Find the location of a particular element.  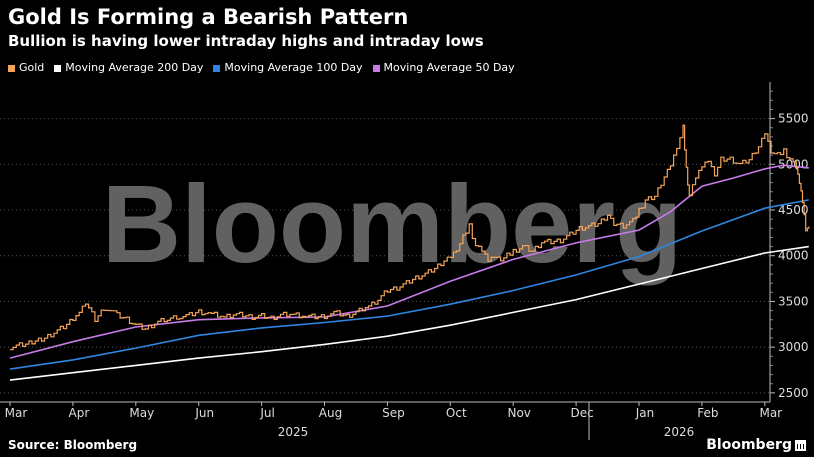

x-tick-label: Sep is located at coordinates (393, 413).